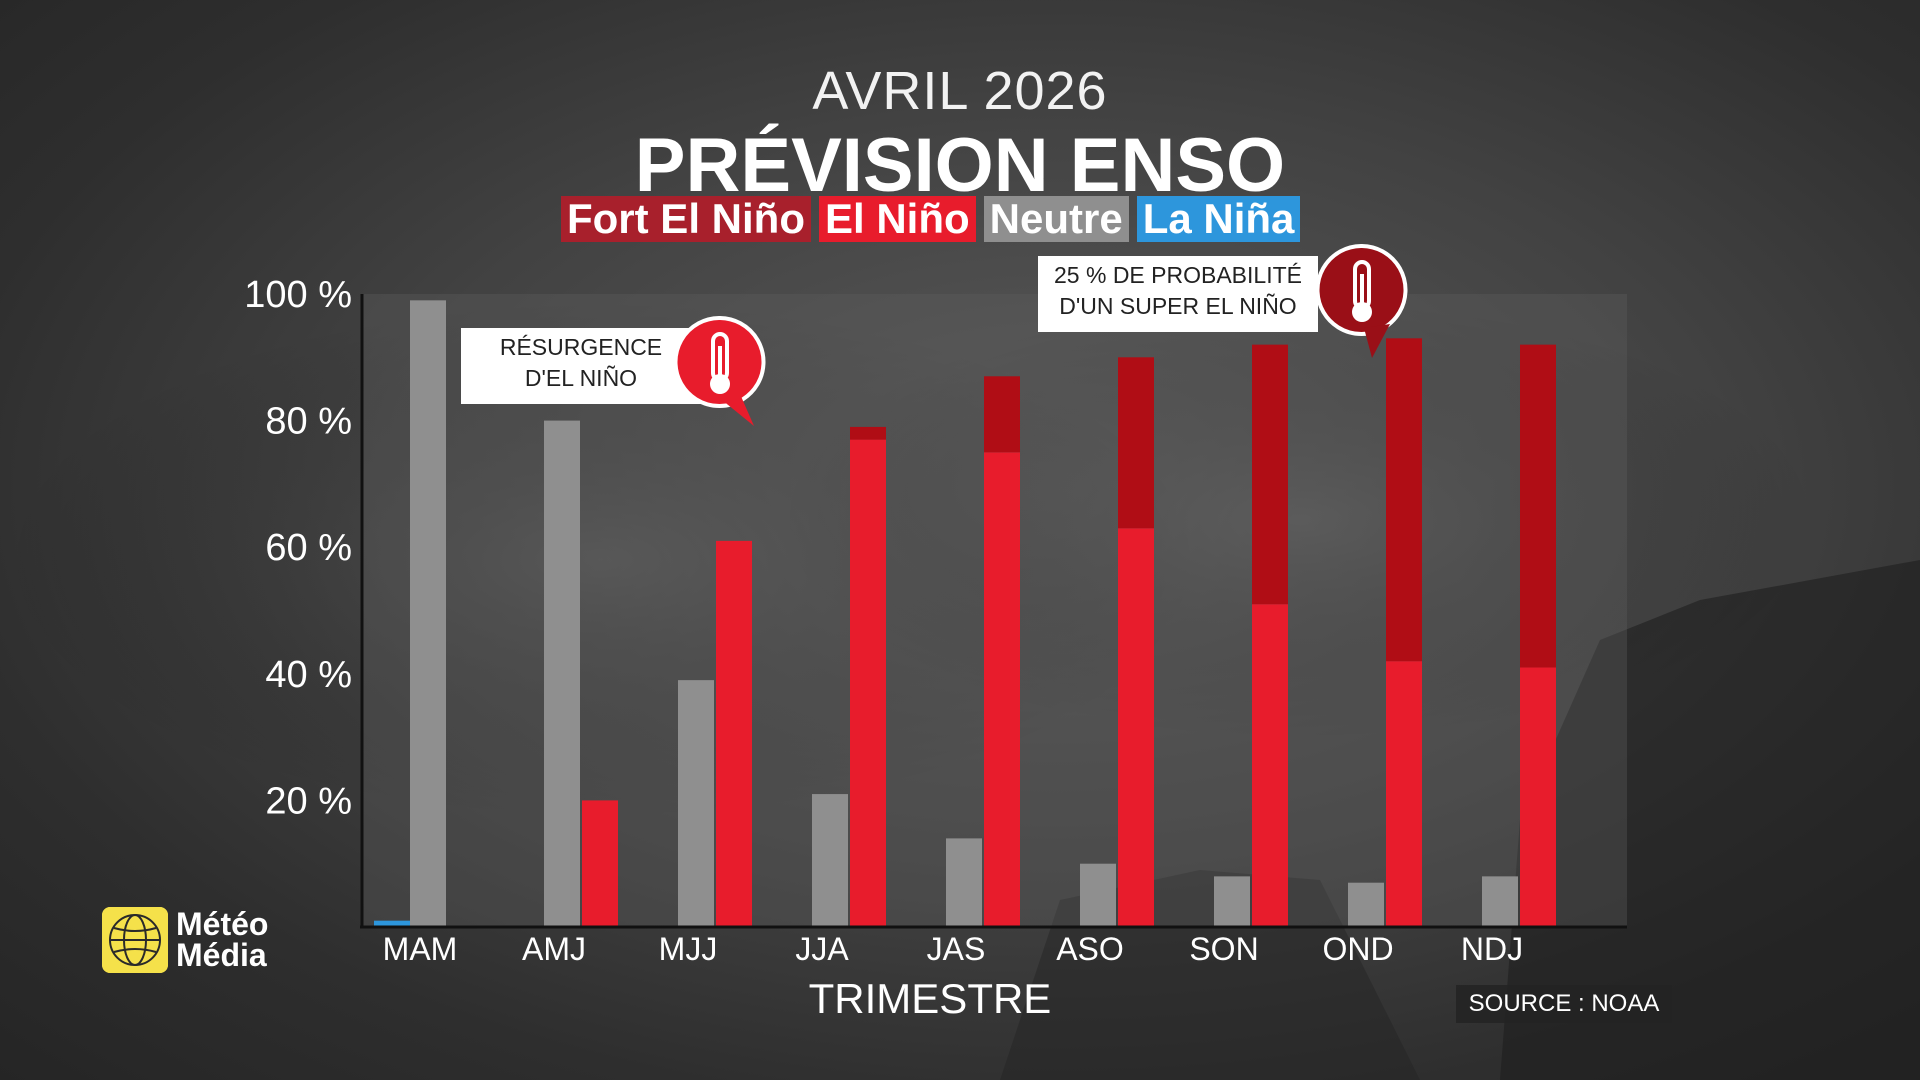 The height and width of the screenshot is (1080, 1920). Describe the element at coordinates (868, 683) in the screenshot. I see `bar-el-nino-jja` at that location.